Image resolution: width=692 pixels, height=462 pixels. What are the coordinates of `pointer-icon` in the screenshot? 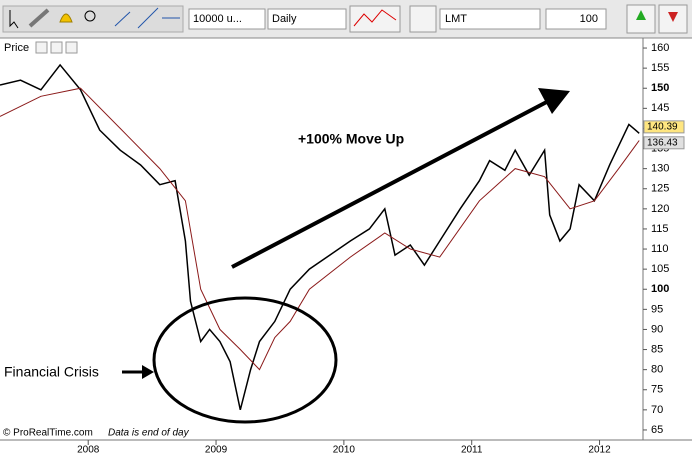 It's located at (14, 19).